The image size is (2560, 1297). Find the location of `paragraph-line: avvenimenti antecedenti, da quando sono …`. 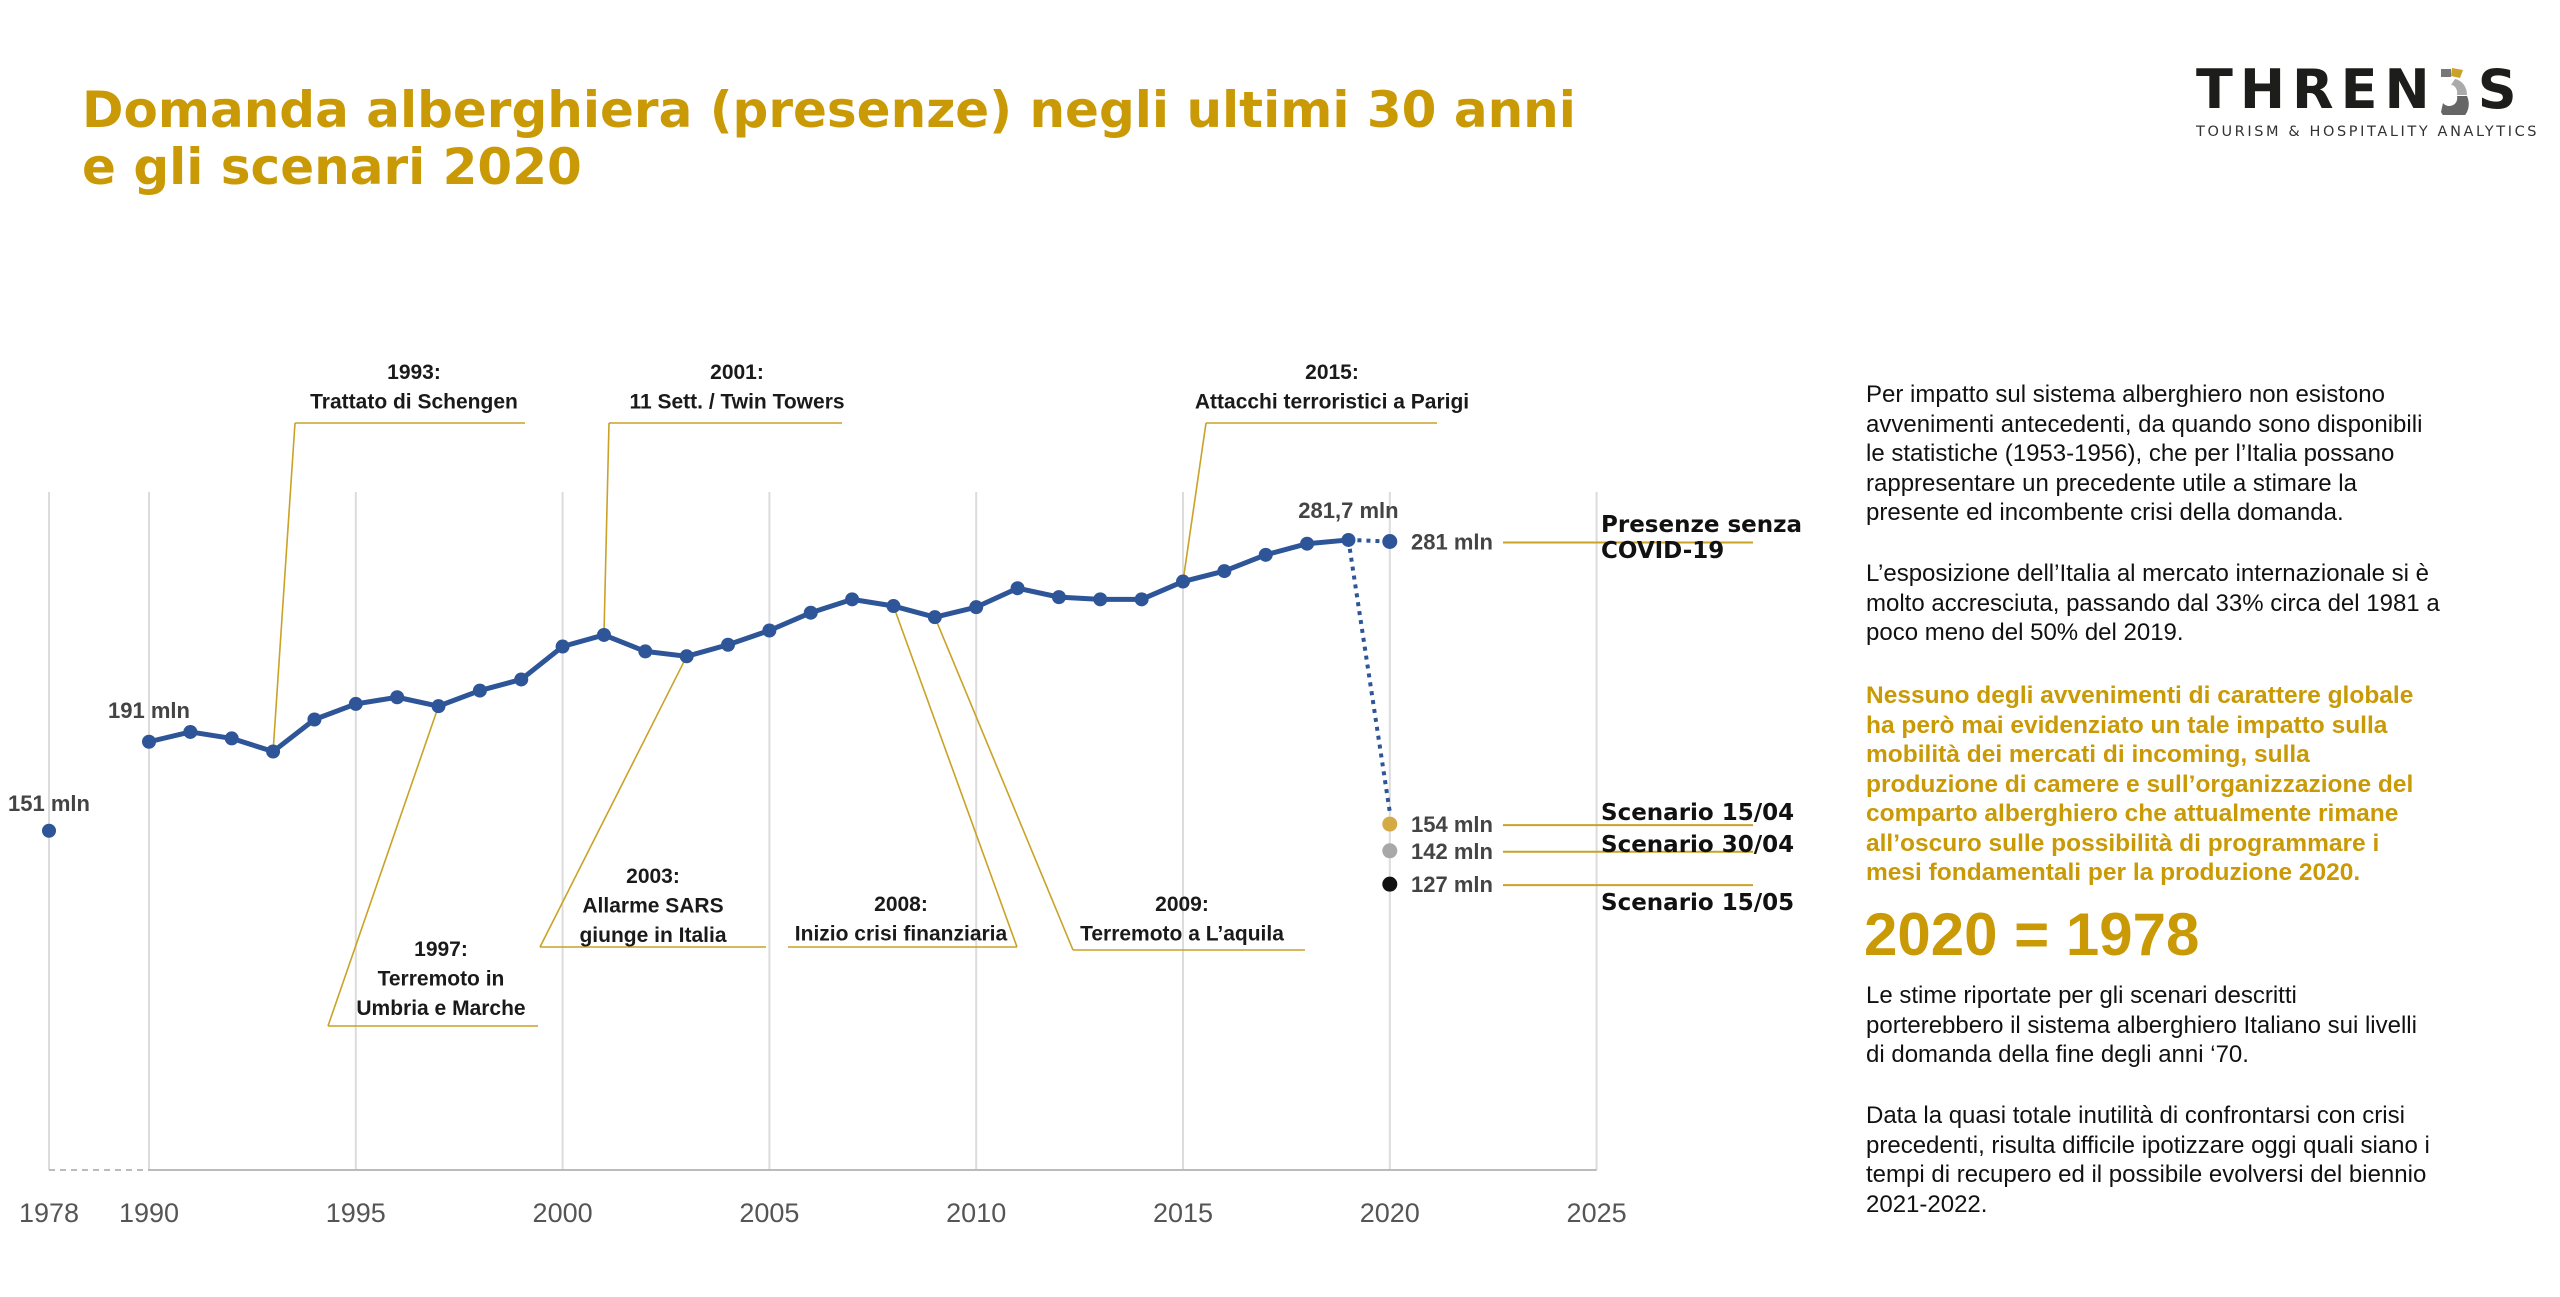

paragraph-line: avvenimenti antecedenti, da quando sono … is located at coordinates (2144, 424).